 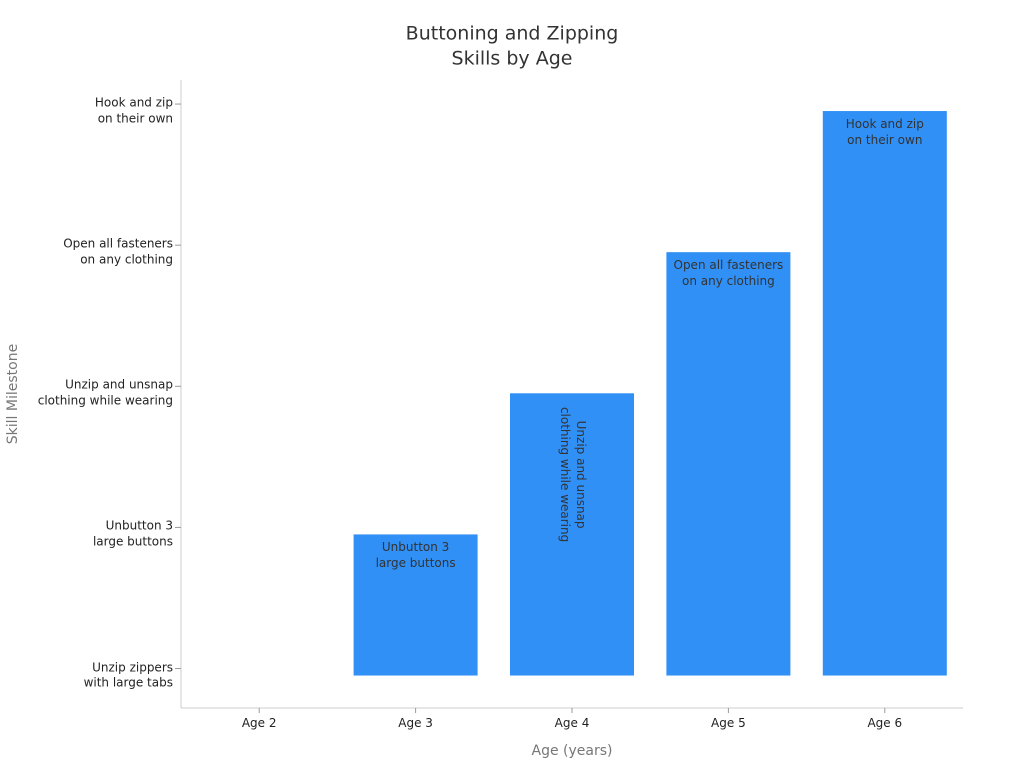 I want to click on y-tick-label: Unzip zippers with large tabs, so click(x=128, y=674).